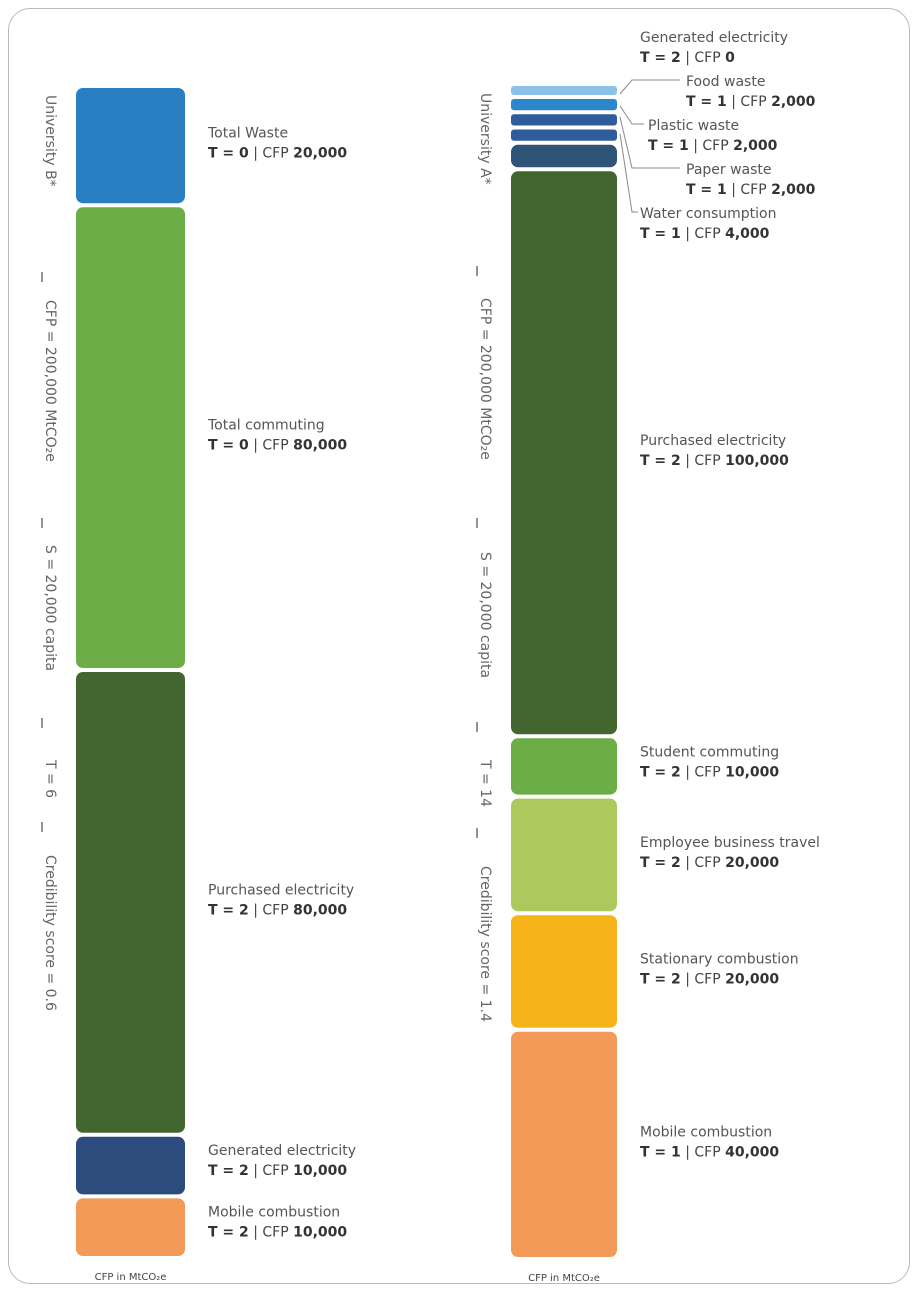  I want to click on segment-label-food-waste: Food waste, so click(725, 82).